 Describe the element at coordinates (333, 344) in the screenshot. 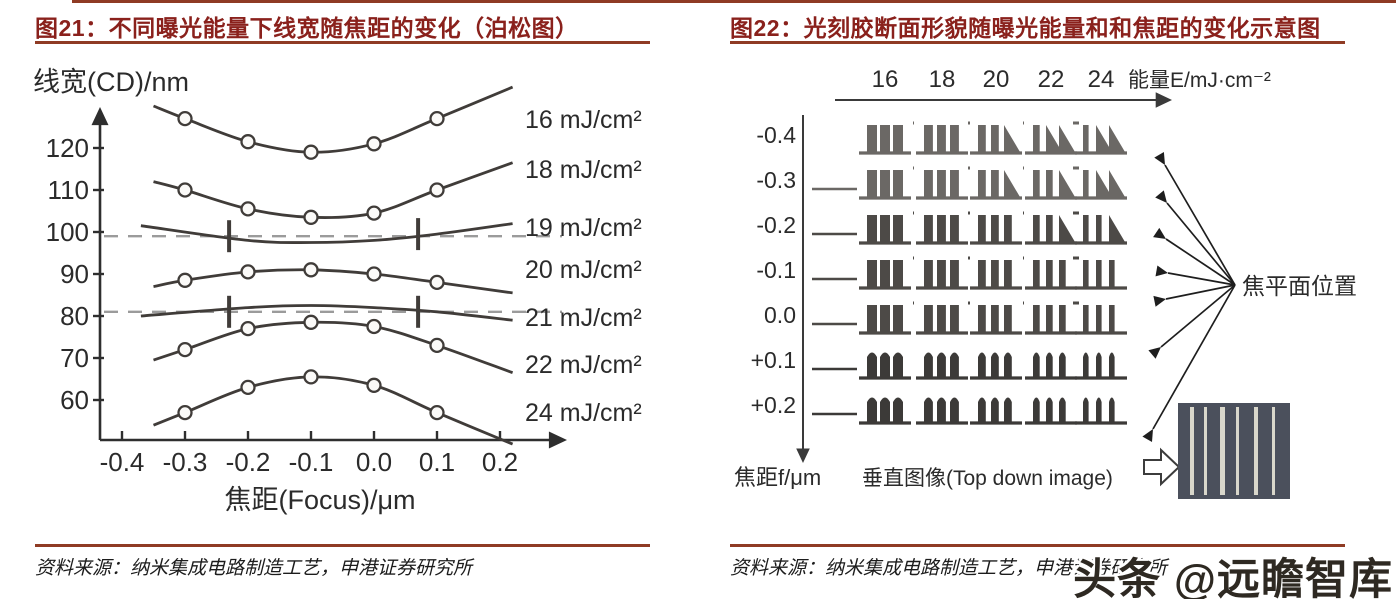

I see `series-22mJ/cm²` at that location.